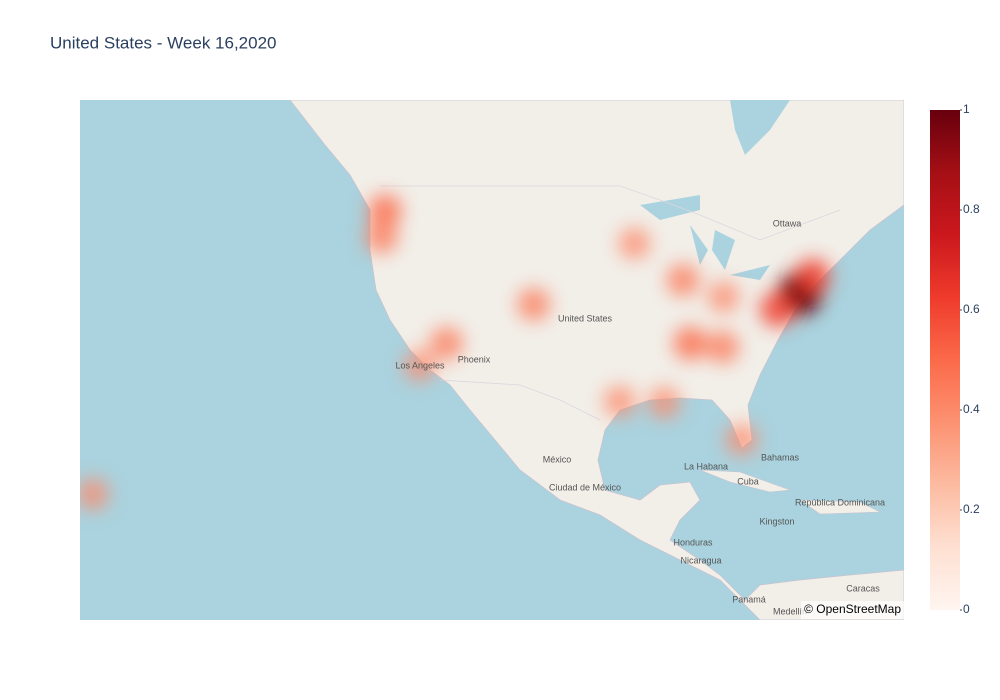  What do you see at coordinates (474, 359) in the screenshot?
I see `place-label: Phoenix` at bounding box center [474, 359].